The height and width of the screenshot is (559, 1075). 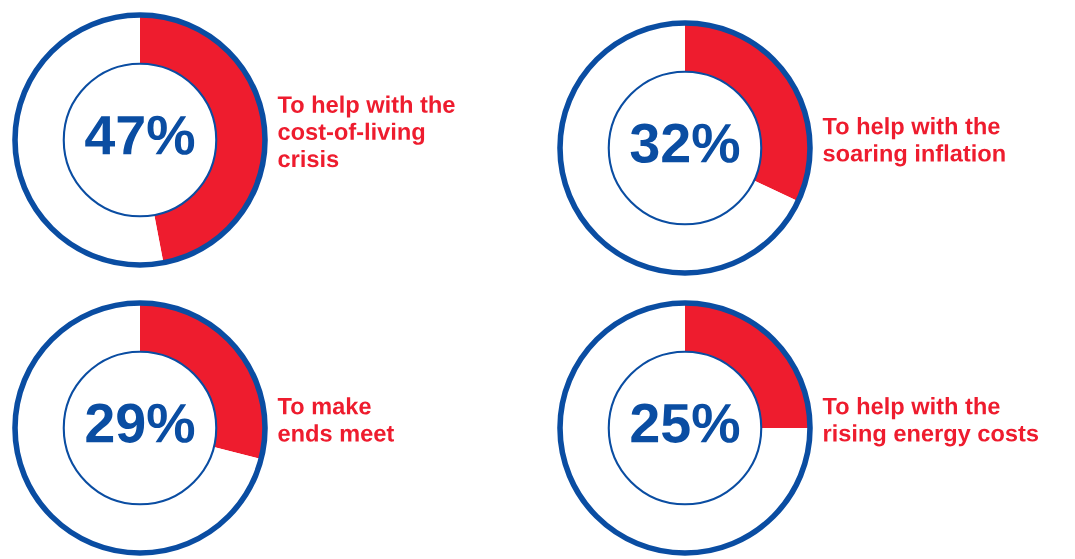 I want to click on slice-label: To help with the rising energy costs, so click(x=930, y=422).